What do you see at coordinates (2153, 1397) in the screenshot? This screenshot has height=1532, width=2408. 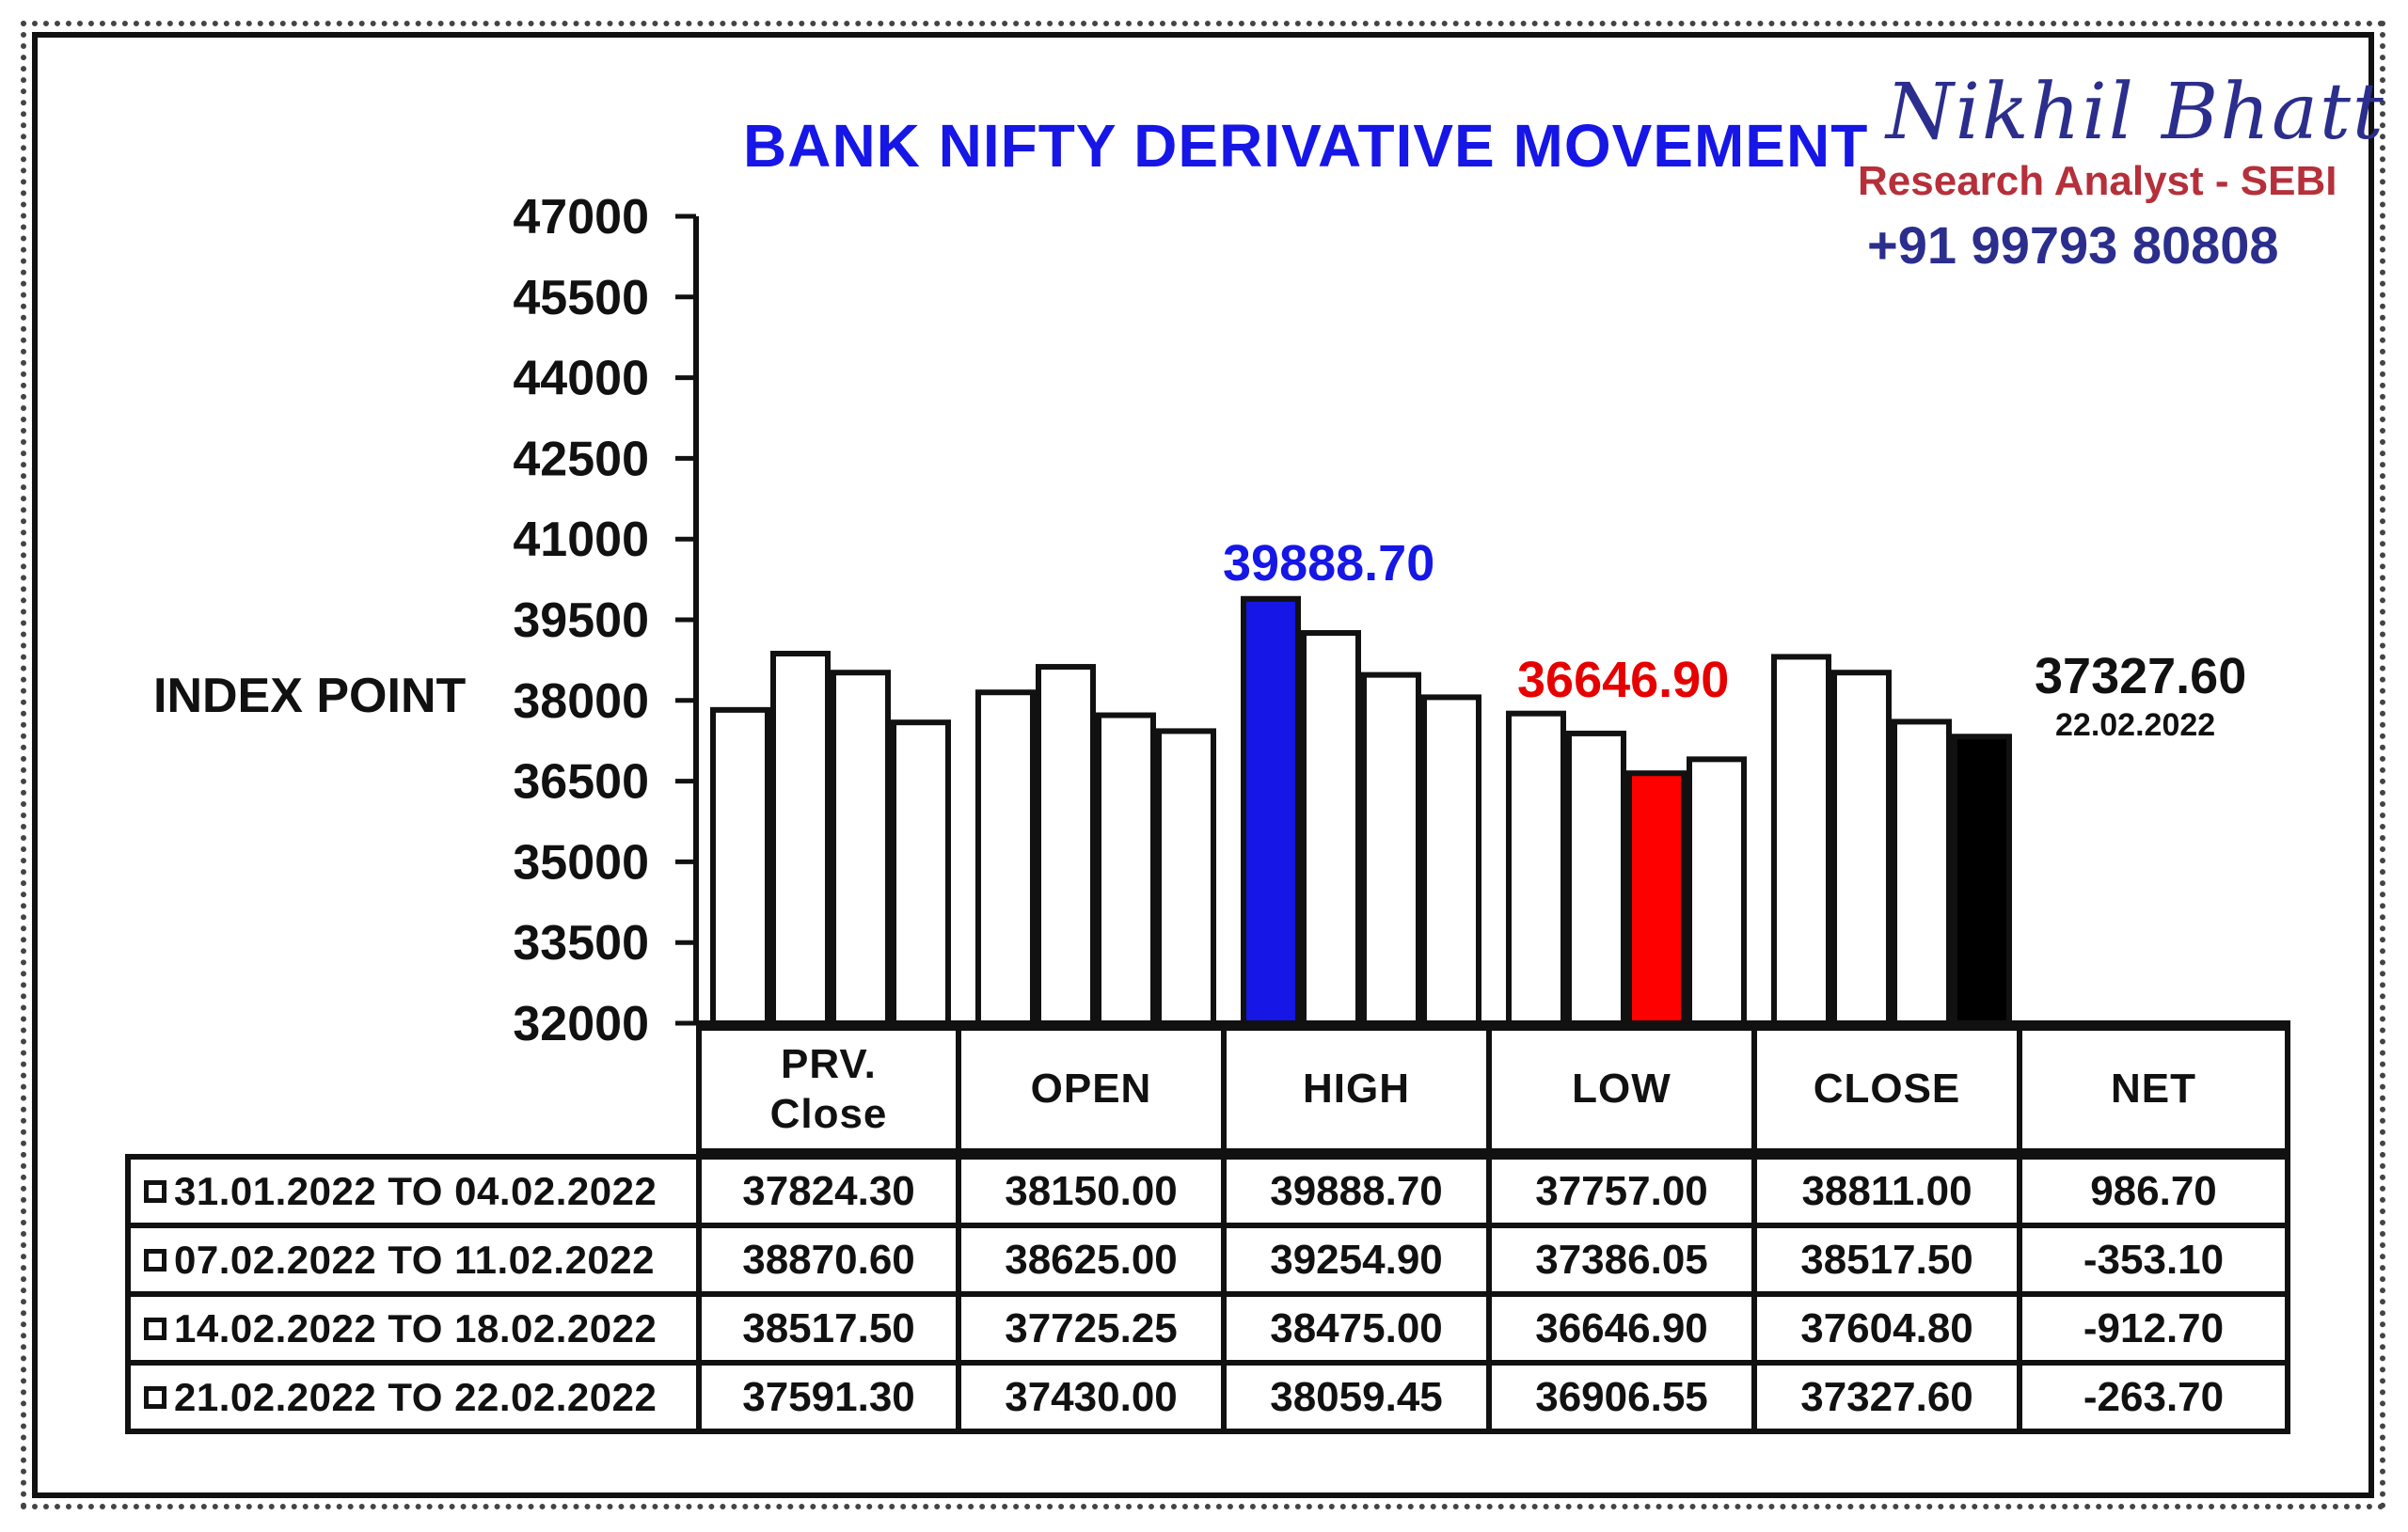 I see `table-cell: -263.70` at bounding box center [2153, 1397].